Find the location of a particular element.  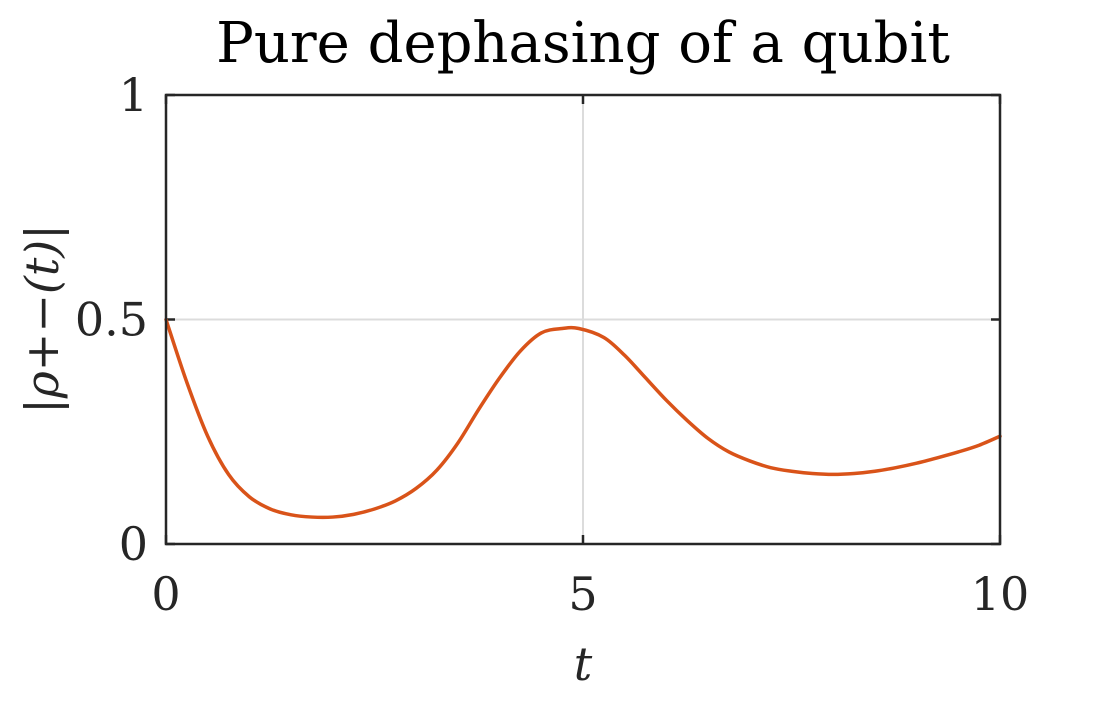

chart-title: Pure dephasing of a qubit is located at coordinates (583, 43).